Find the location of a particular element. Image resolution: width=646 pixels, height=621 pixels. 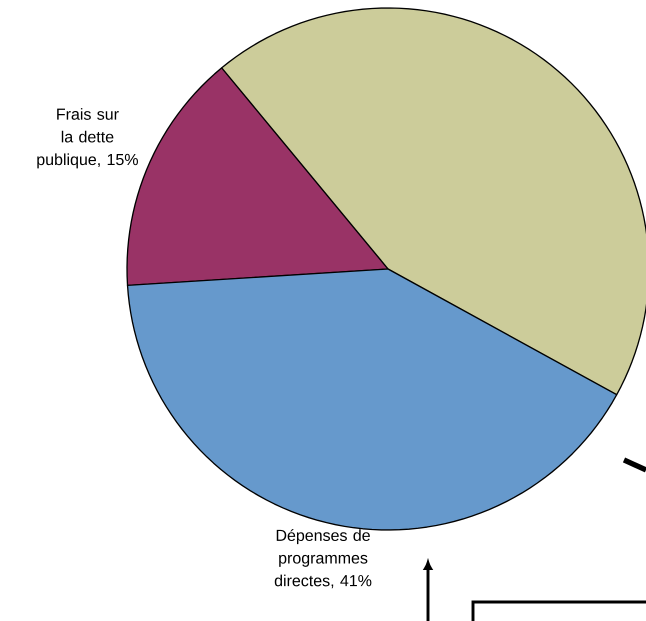

slice-label: Dépenses de programmes directes, 41% is located at coordinates (323, 558).